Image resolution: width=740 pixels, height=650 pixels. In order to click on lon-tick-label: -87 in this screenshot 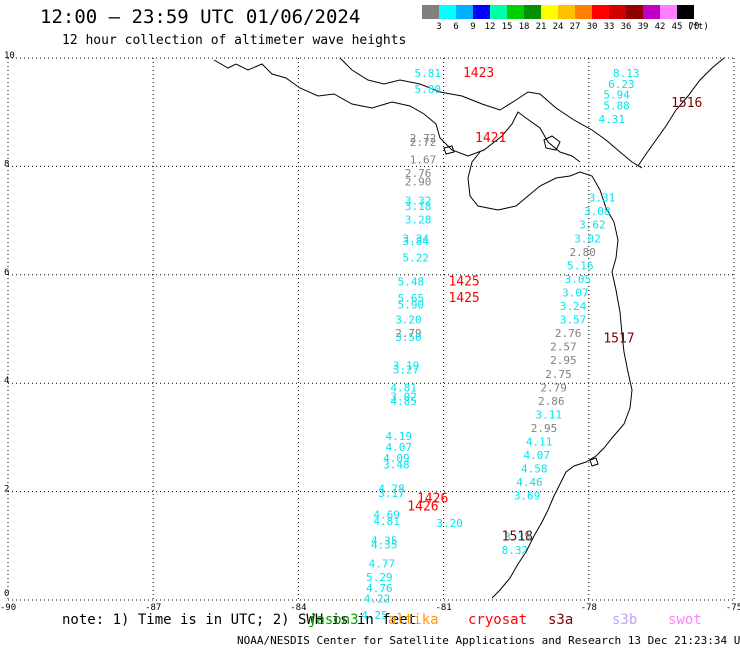, I will do `click(153, 608)`.